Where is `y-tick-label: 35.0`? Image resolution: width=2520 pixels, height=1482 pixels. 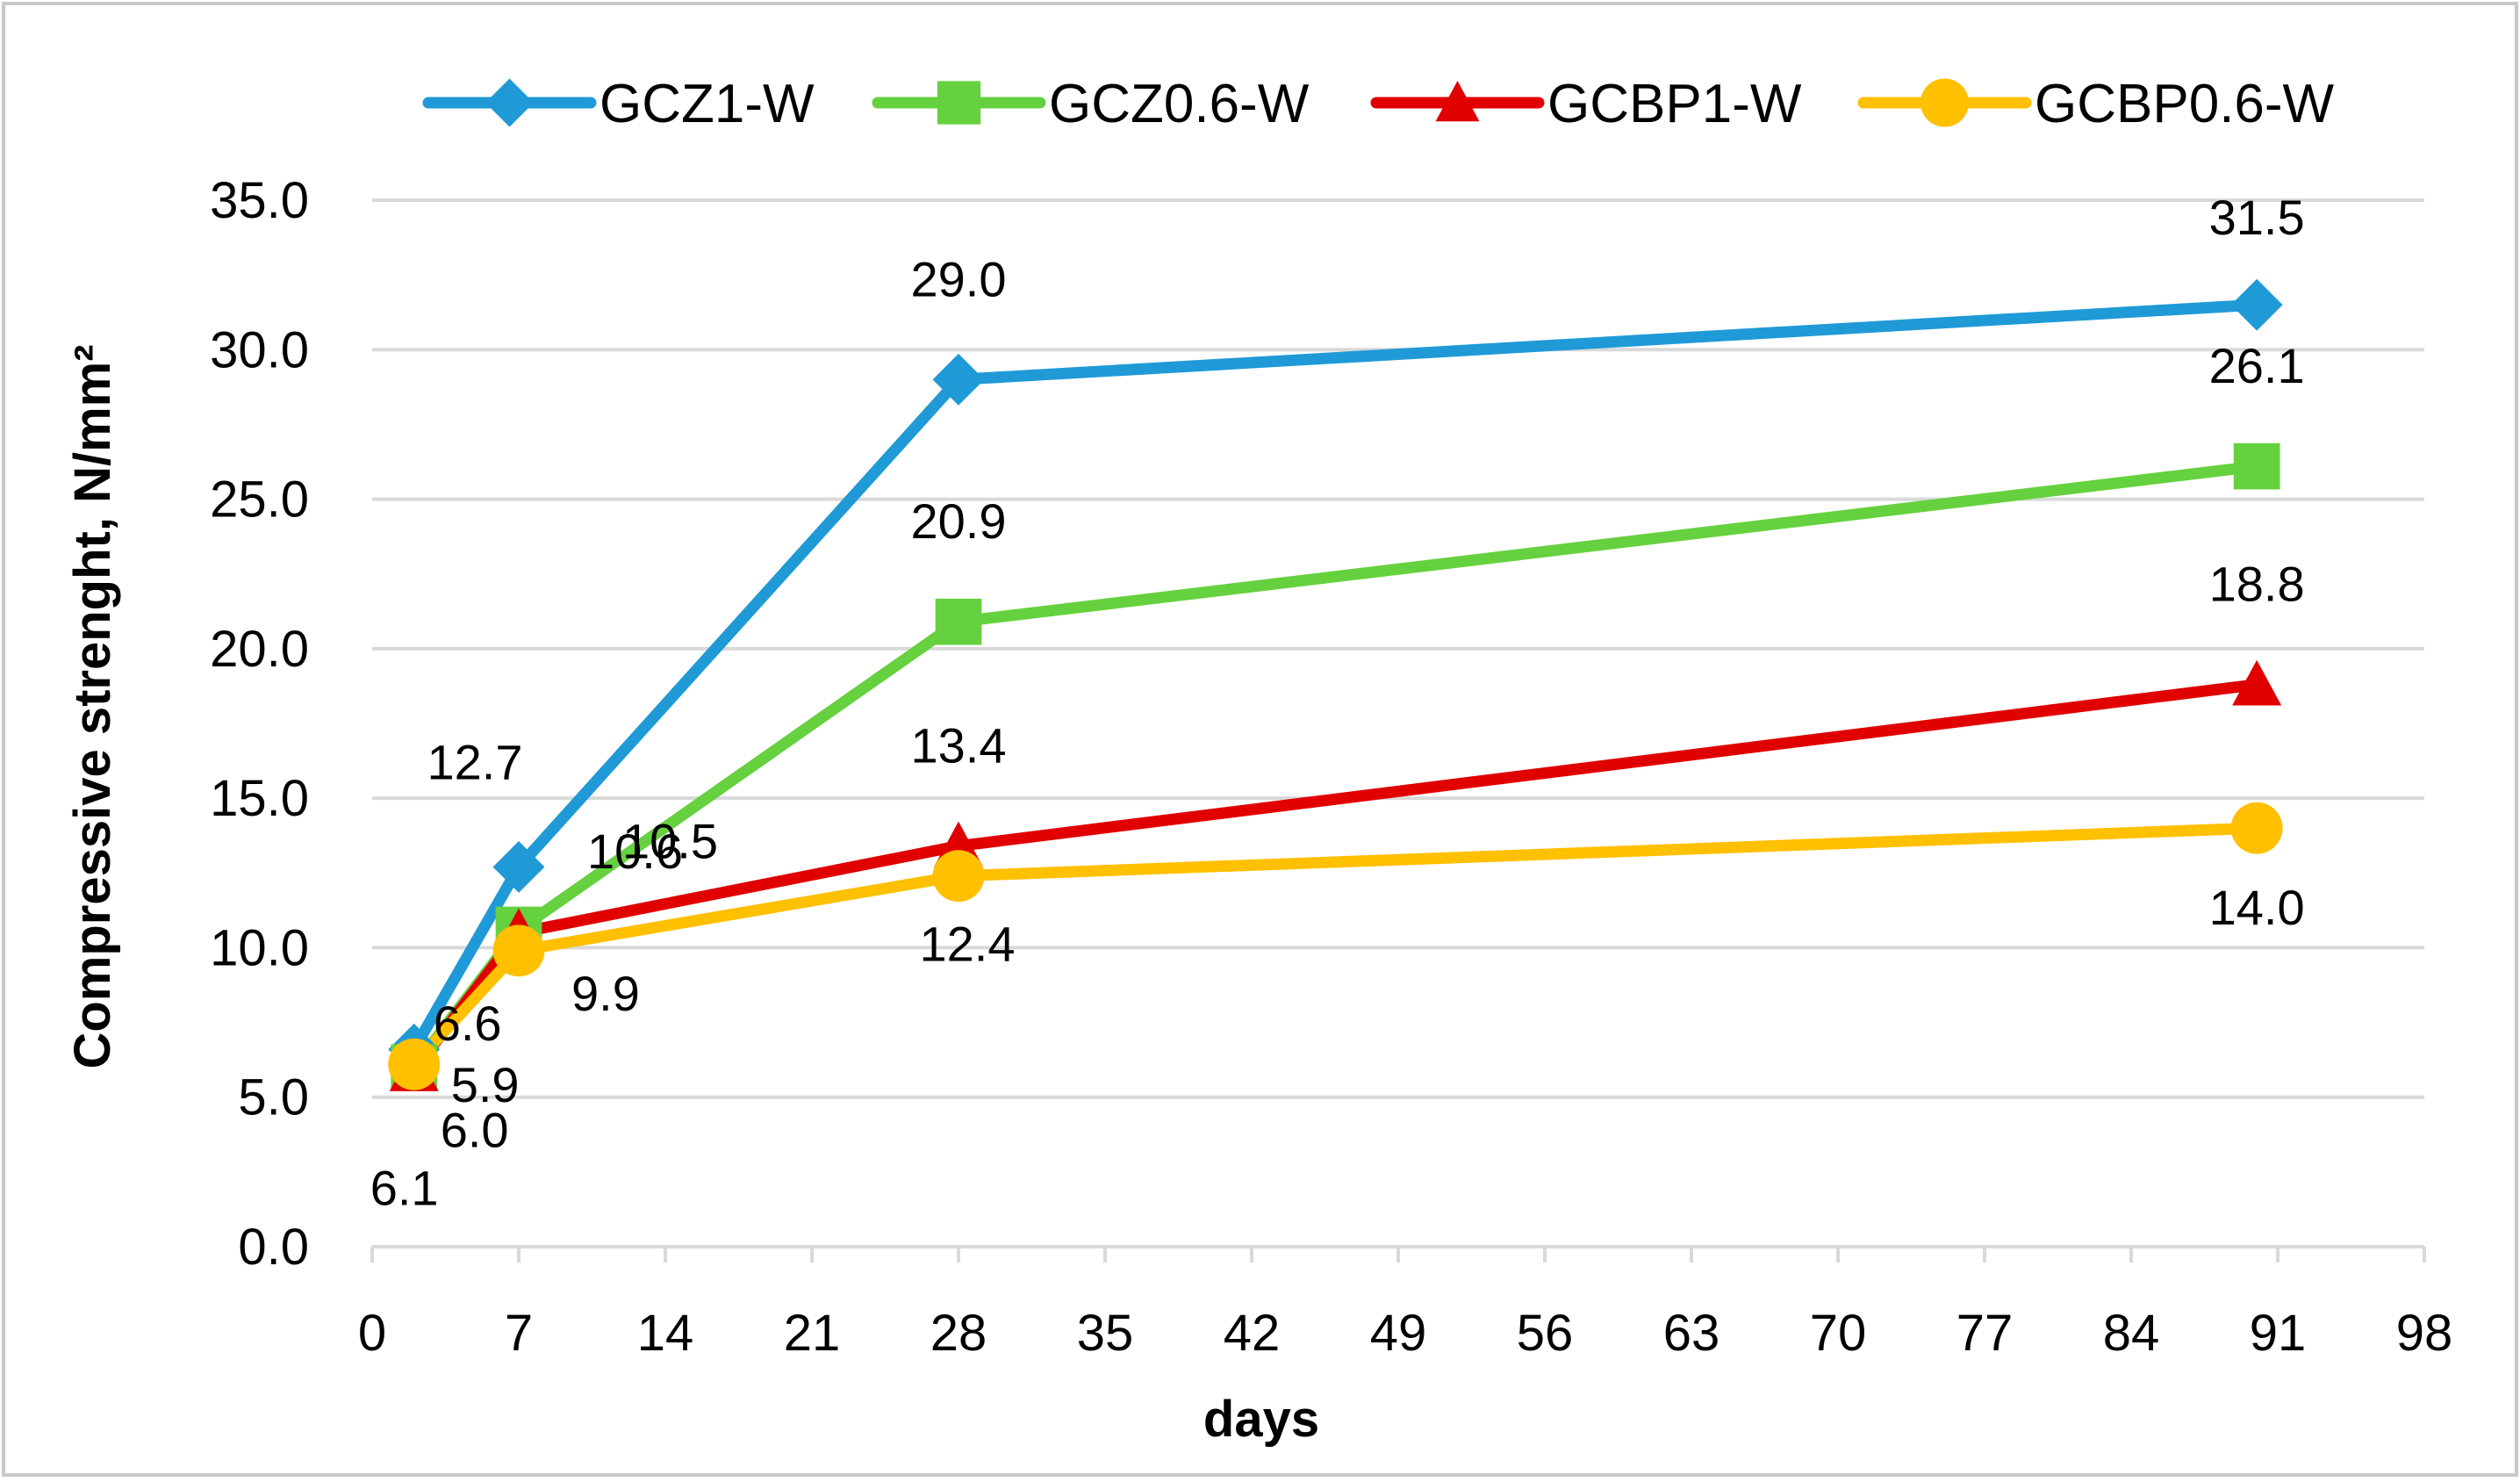
y-tick-label: 35.0 is located at coordinates (259, 201).